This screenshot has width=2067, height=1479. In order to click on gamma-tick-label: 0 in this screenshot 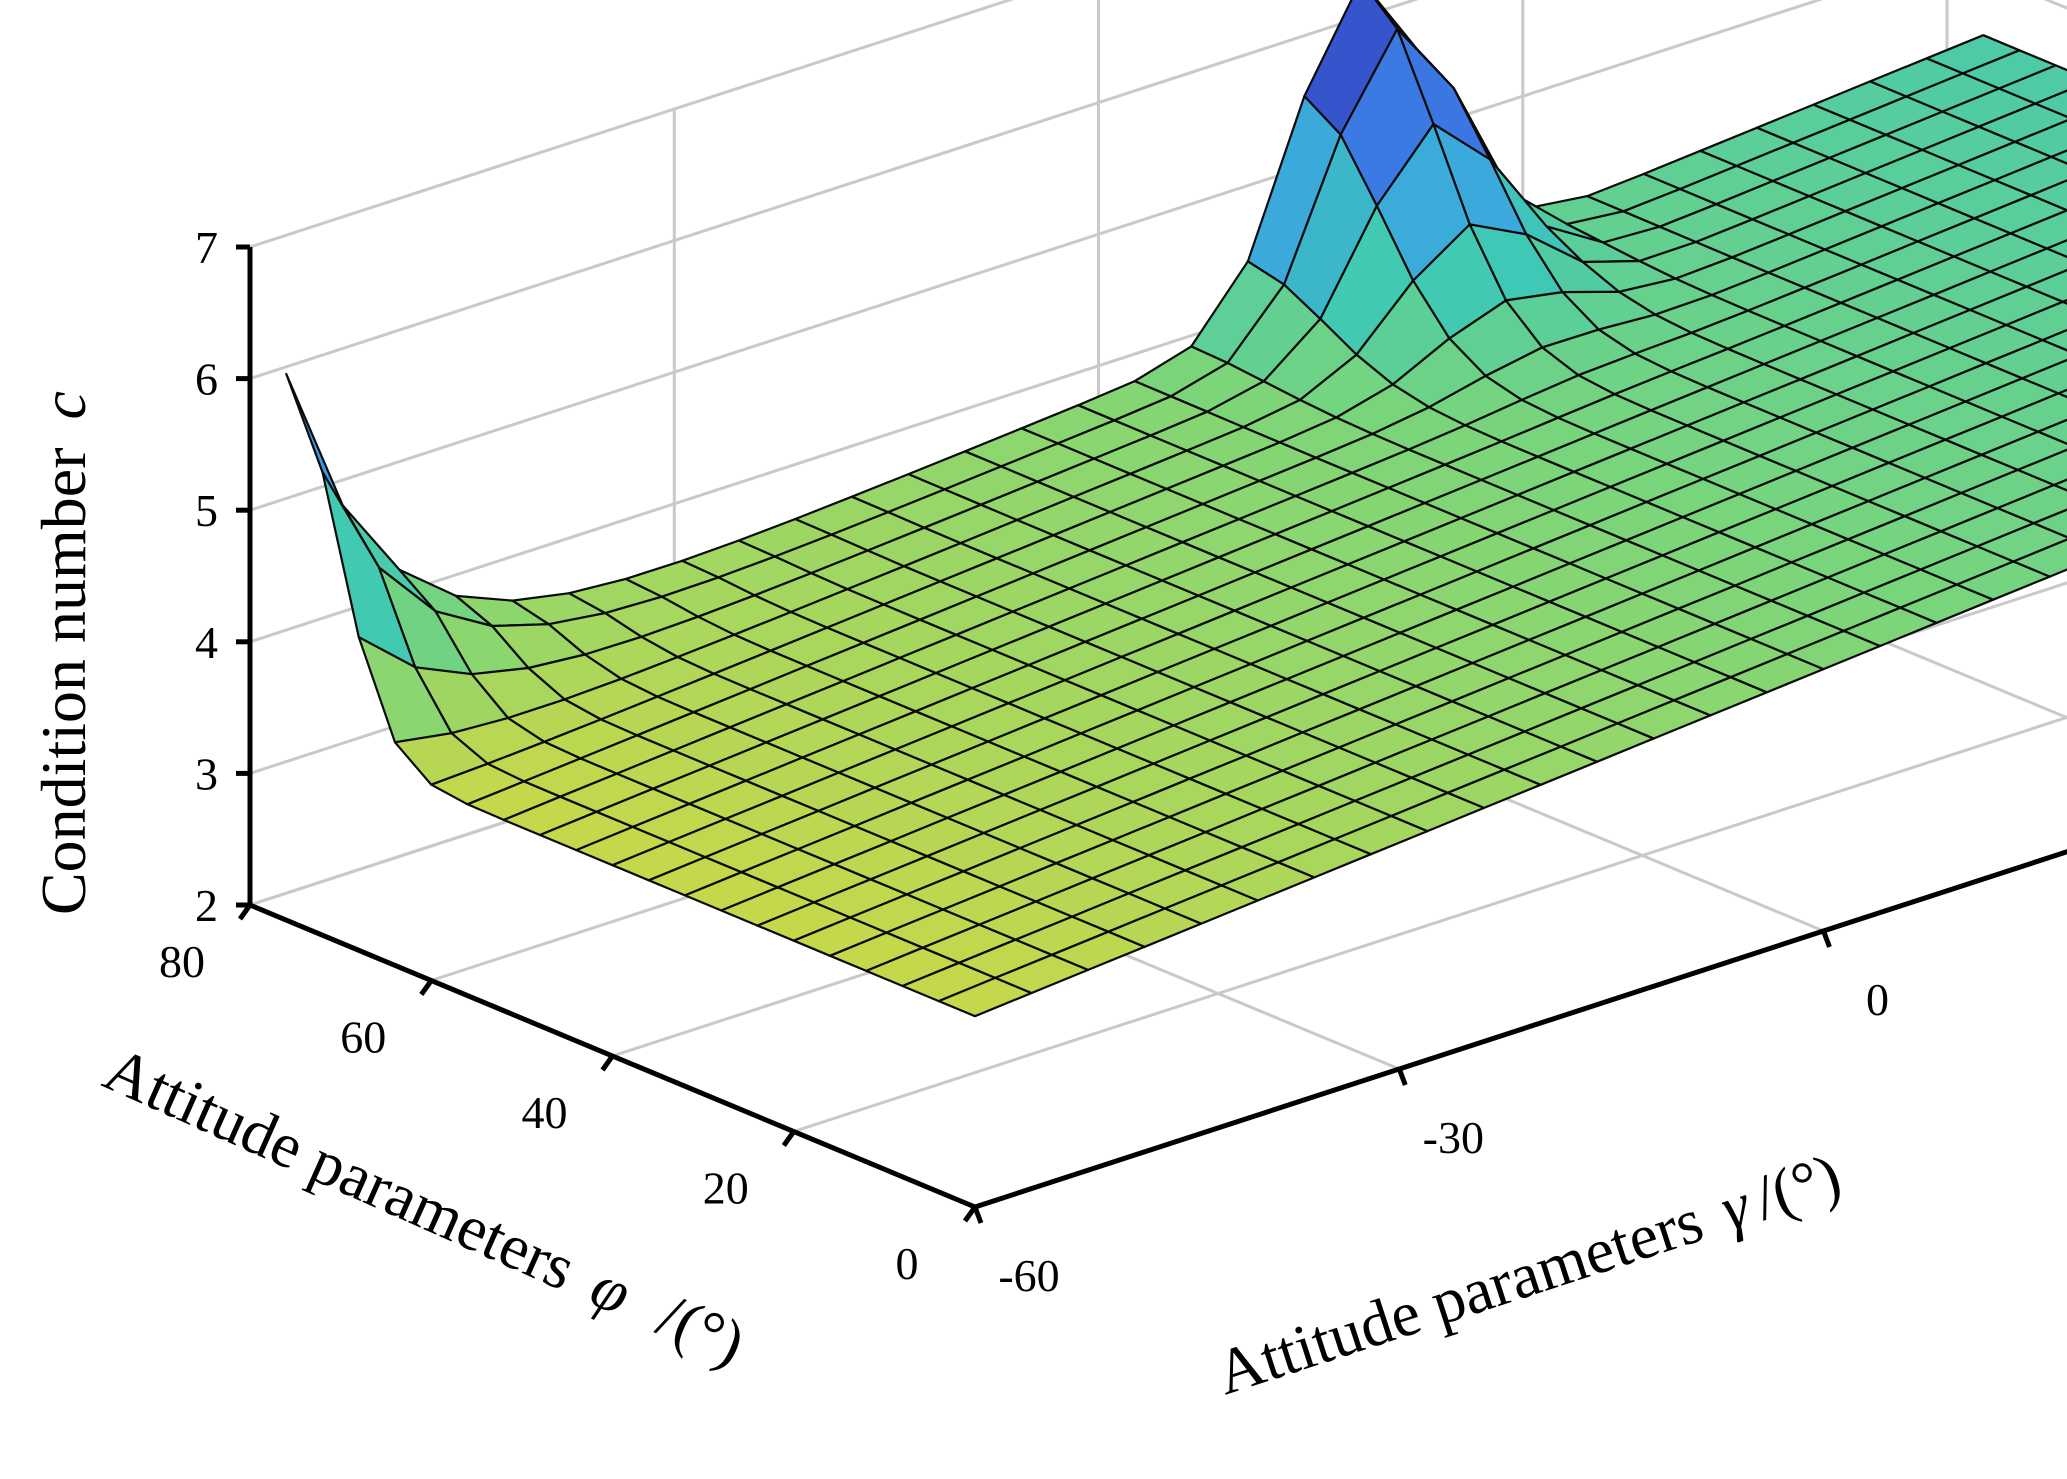, I will do `click(1877, 999)`.